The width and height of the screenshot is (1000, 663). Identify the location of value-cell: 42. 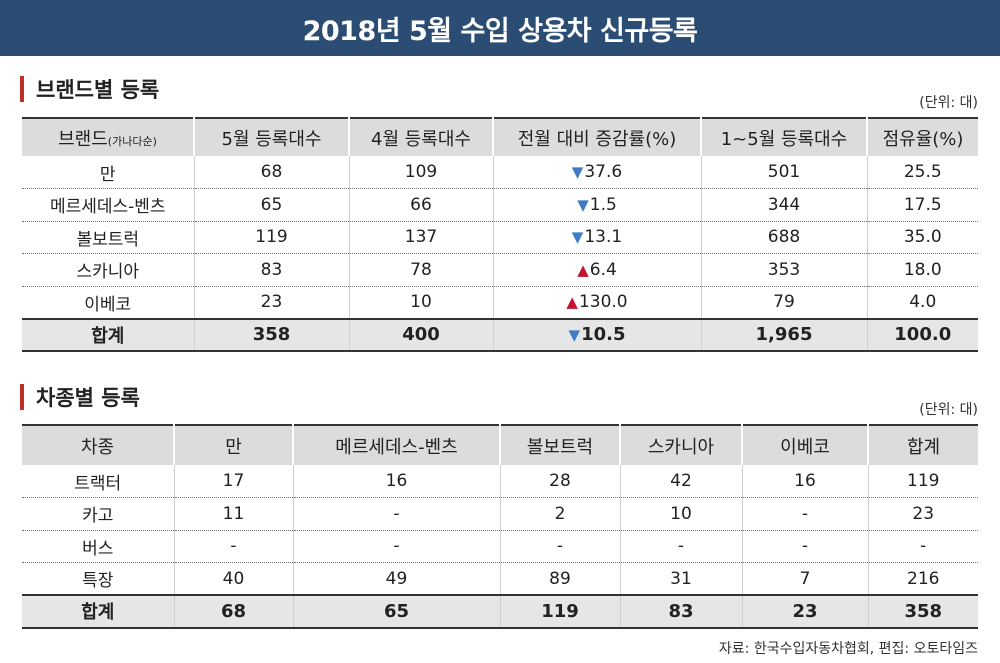
(681, 481).